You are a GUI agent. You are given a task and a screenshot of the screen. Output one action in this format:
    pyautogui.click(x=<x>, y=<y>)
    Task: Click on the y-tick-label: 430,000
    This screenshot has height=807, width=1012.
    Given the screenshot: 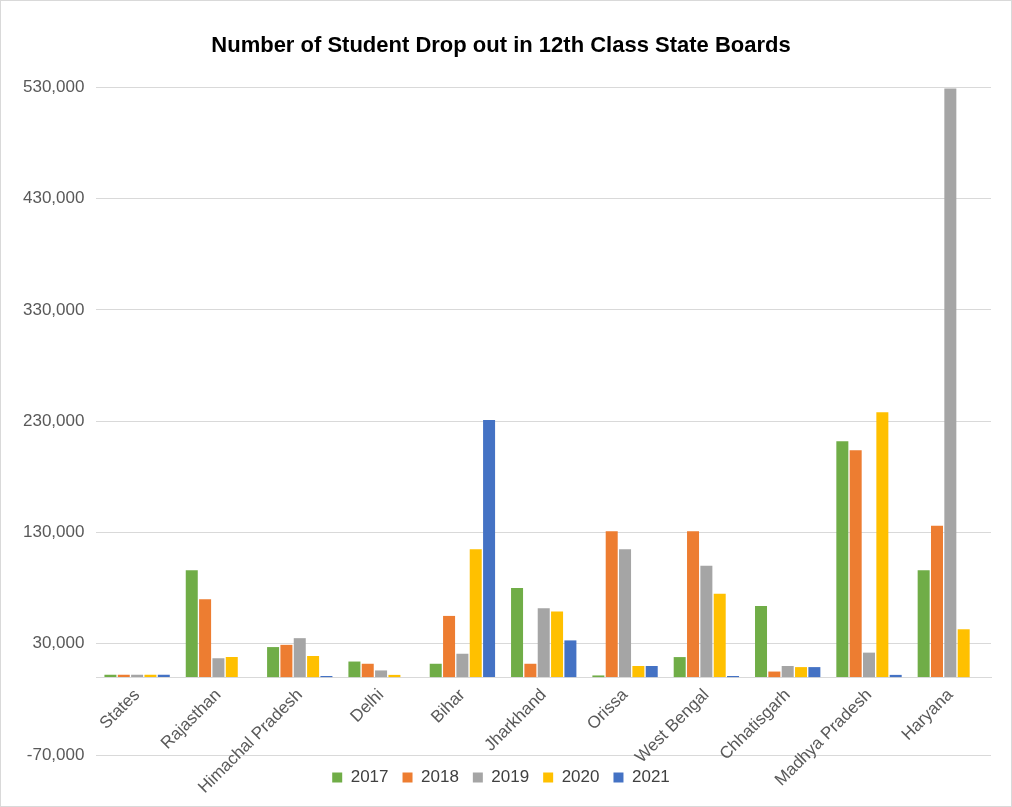 What is the action you would take?
    pyautogui.click(x=54, y=198)
    